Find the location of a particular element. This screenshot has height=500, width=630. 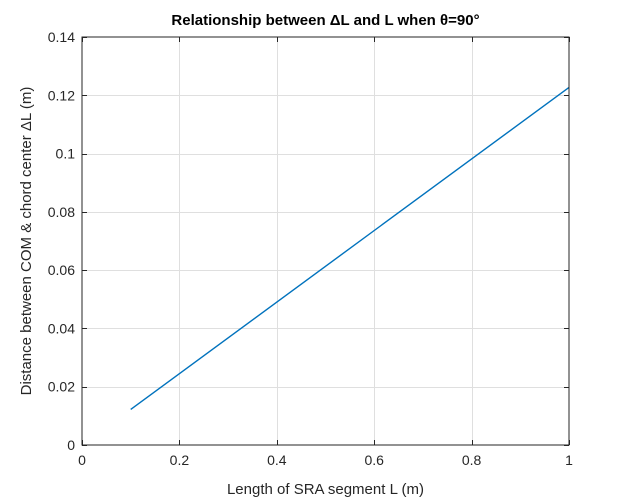

x-tick-label: 0.4 is located at coordinates (277, 460).